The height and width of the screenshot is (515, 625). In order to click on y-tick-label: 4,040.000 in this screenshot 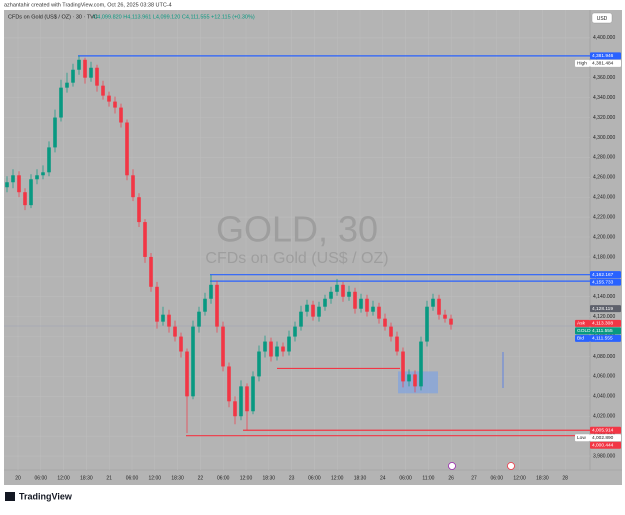, I will do `click(604, 397)`.